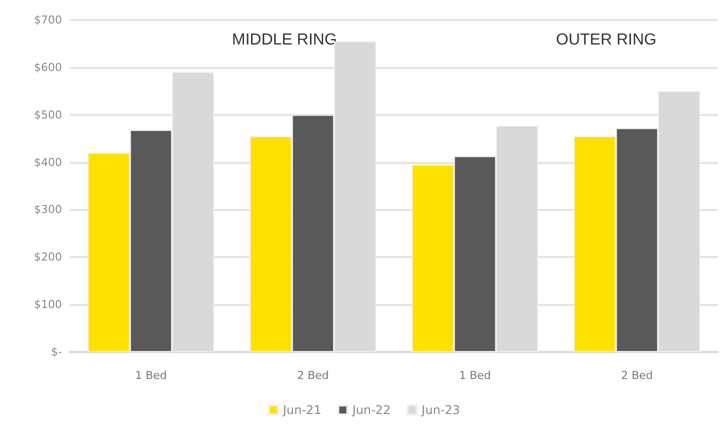  I want to click on legend-label: Jun-22, so click(371, 410).